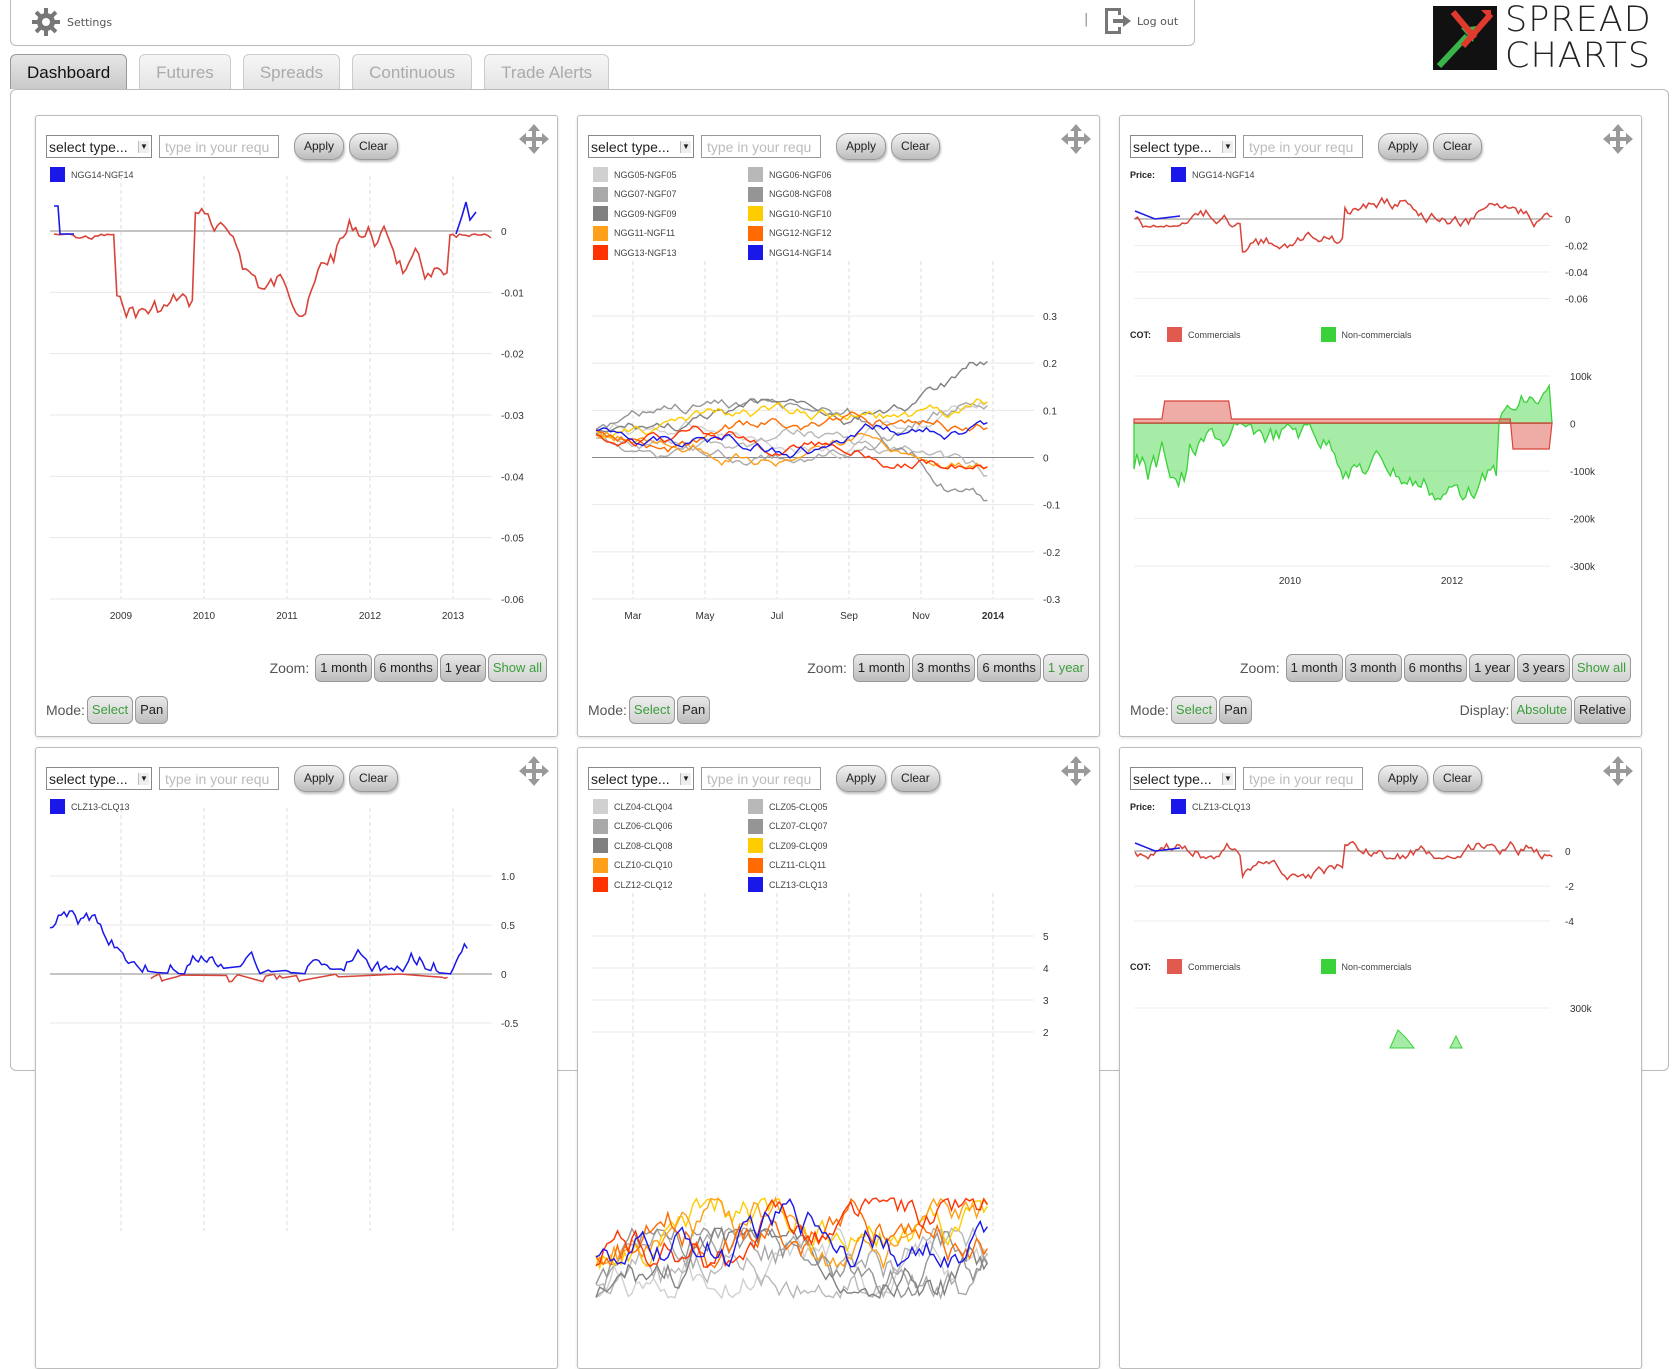 The height and width of the screenshot is (1369, 1680). Describe the element at coordinates (412, 71) in the screenshot. I see `tab-continuous: Continuous` at that location.